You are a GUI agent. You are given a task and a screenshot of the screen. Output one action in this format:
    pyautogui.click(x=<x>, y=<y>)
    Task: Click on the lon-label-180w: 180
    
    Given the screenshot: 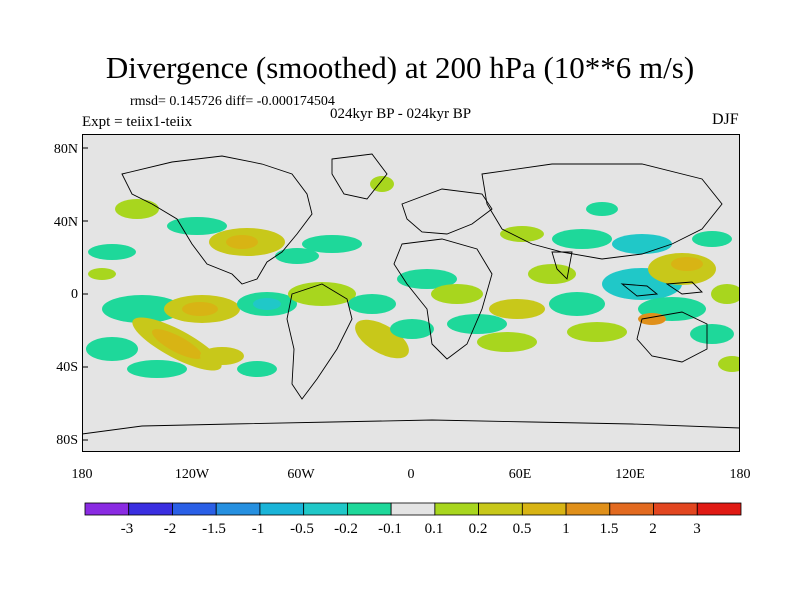 What is the action you would take?
    pyautogui.click(x=82, y=474)
    